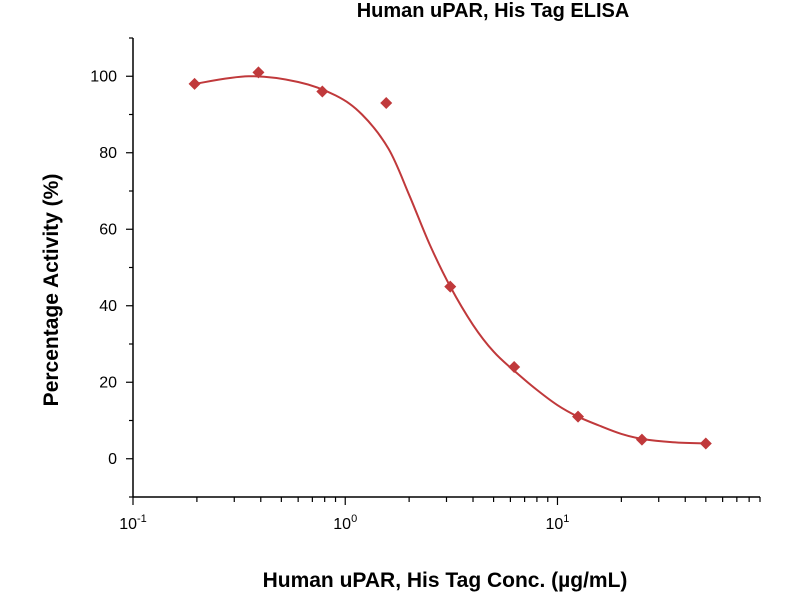  I want to click on y-tick-label: 60, so click(108, 229).